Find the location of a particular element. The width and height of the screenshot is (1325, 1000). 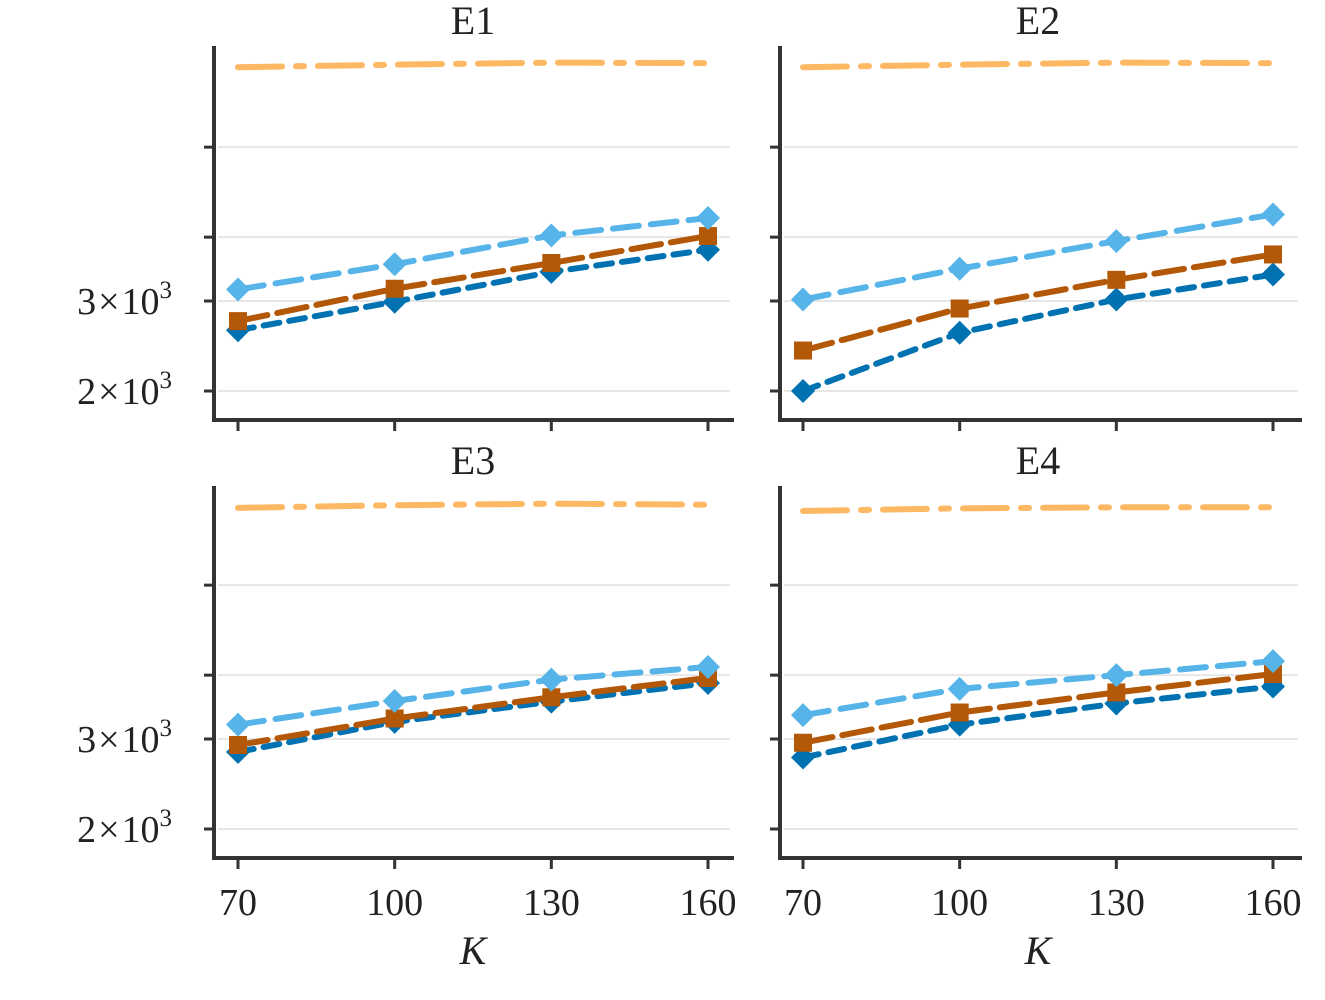

panel-title: E4 is located at coordinates (1038, 460).